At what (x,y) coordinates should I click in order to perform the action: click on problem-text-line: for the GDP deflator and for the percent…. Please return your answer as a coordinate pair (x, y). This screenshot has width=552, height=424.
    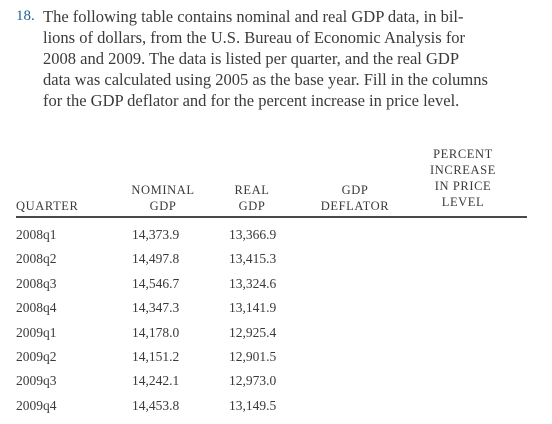
    Looking at the image, I should click on (251, 100).